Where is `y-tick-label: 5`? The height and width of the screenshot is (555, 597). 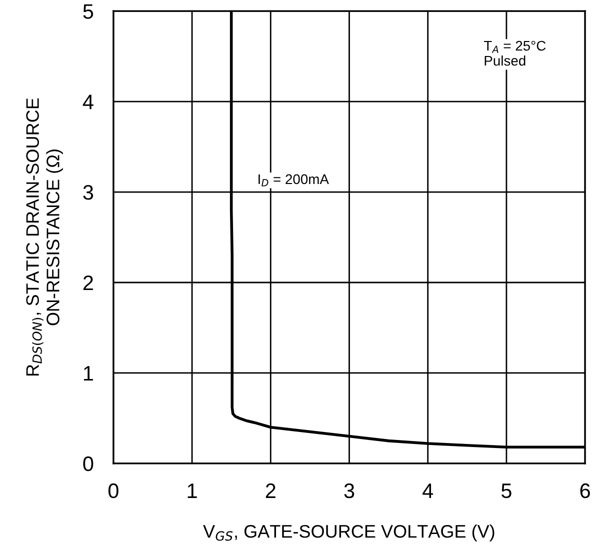
y-tick-label: 5 is located at coordinates (88, 11).